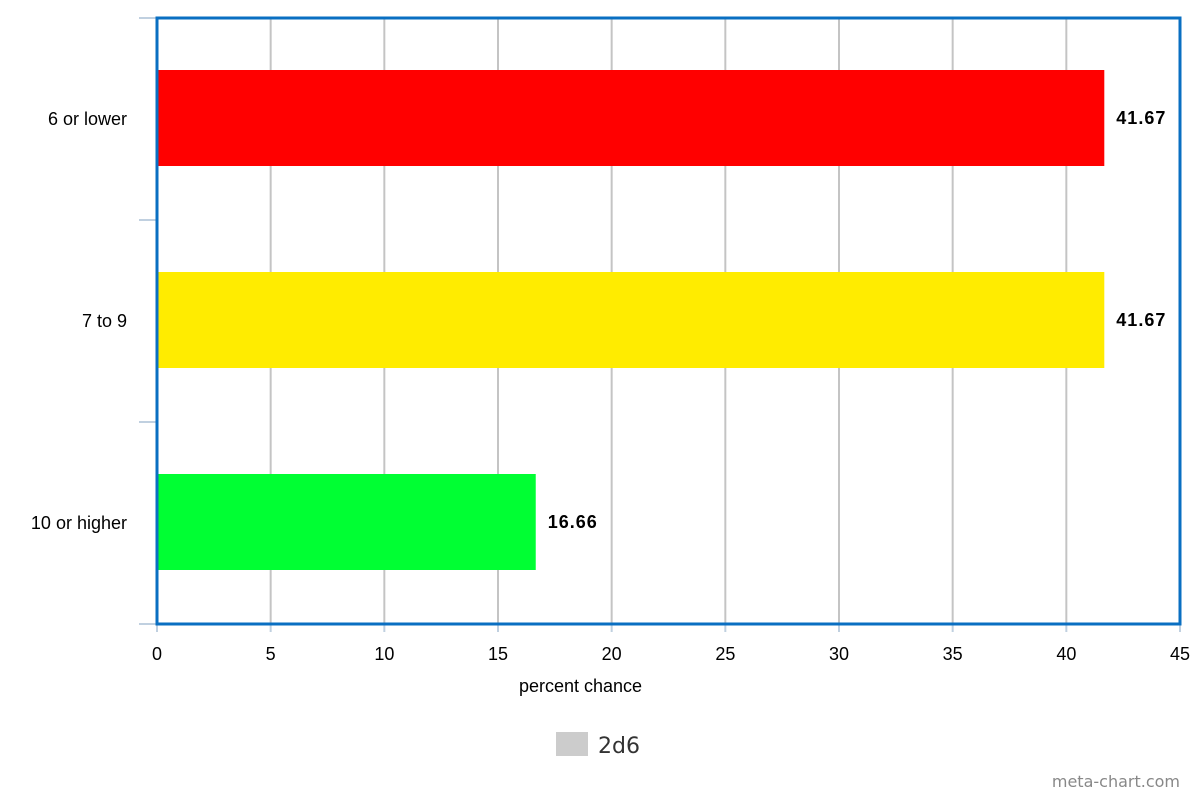  What do you see at coordinates (79, 523) in the screenshot?
I see `y-category-label: 10 or higher` at bounding box center [79, 523].